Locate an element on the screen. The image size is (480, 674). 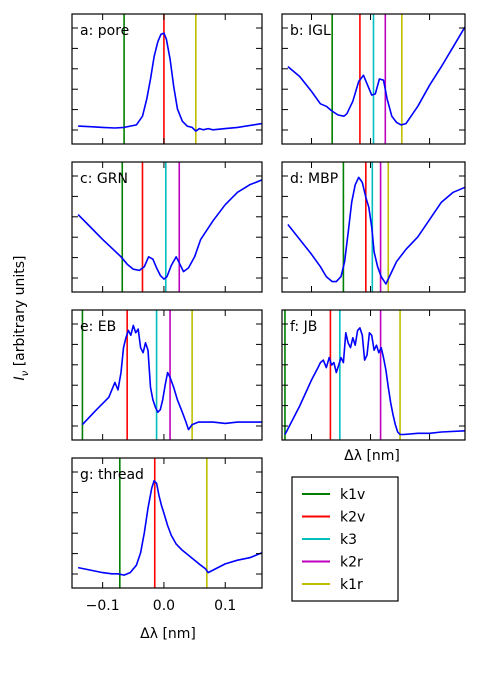
y-axis-label-sub: ν is located at coordinates (25, 373).